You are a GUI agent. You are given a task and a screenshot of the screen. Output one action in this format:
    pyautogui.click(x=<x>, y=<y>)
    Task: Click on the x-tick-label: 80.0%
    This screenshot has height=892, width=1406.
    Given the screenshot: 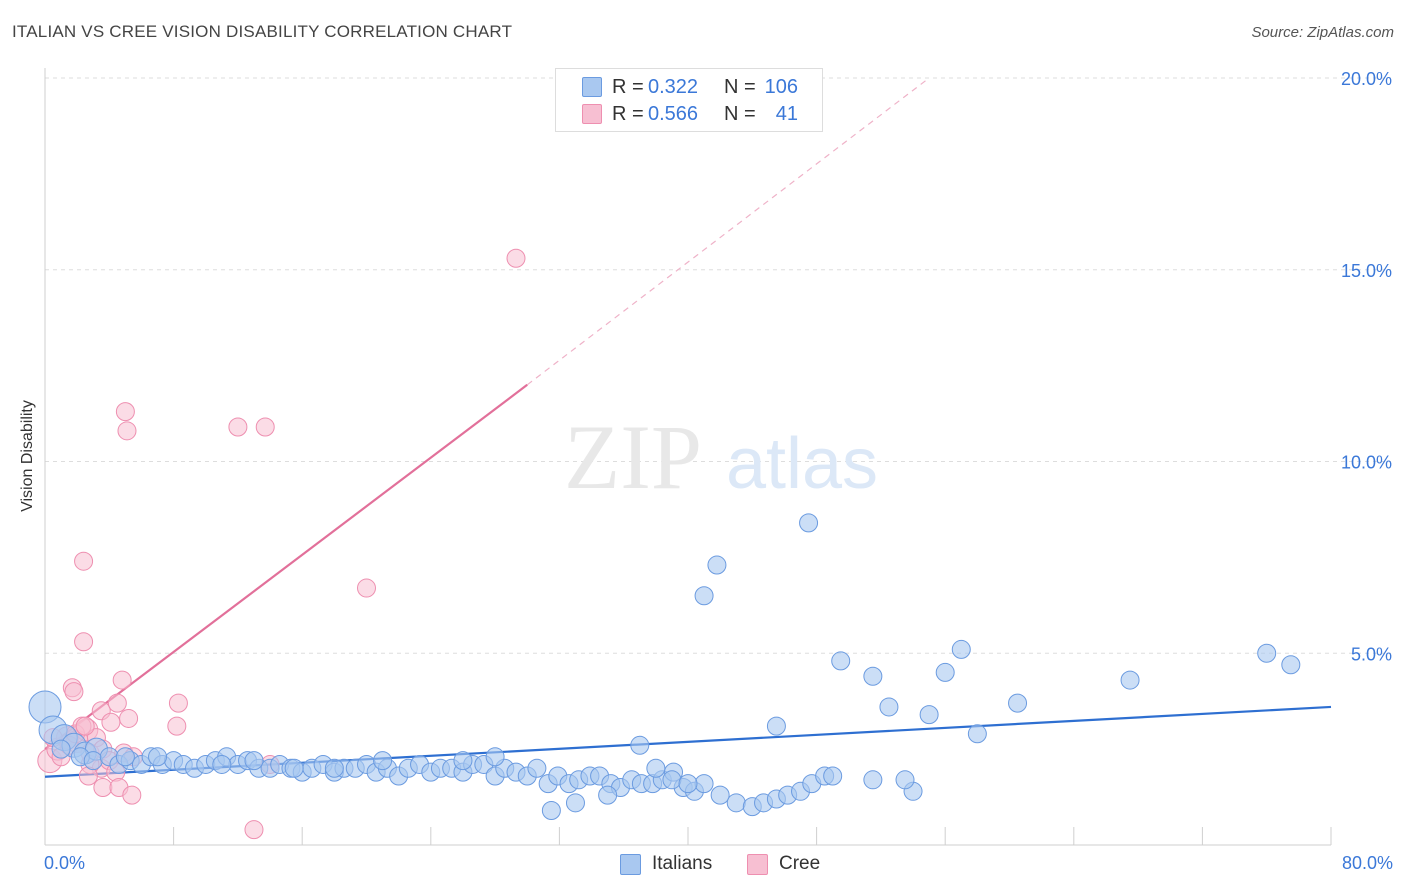 What is the action you would take?
    pyautogui.click(x=1367, y=863)
    